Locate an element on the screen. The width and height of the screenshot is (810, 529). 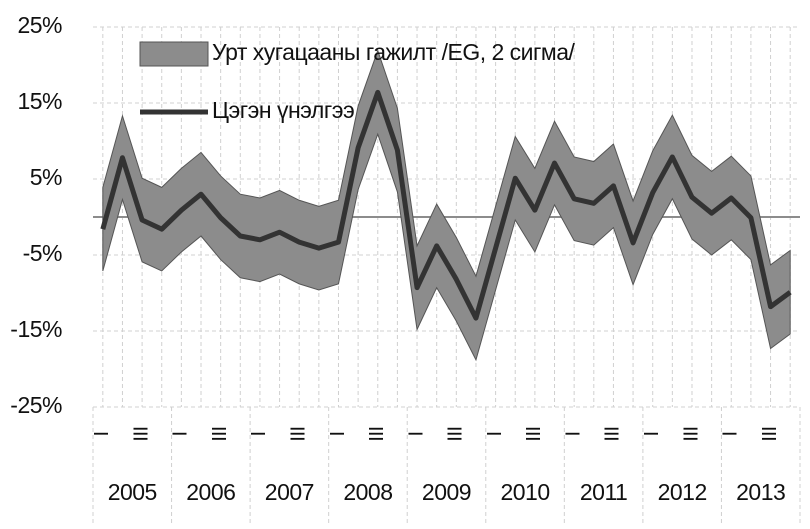
legend-label: Урт хугацааны гажилт /EG, 2 сигма/ is located at coordinates (394, 52).